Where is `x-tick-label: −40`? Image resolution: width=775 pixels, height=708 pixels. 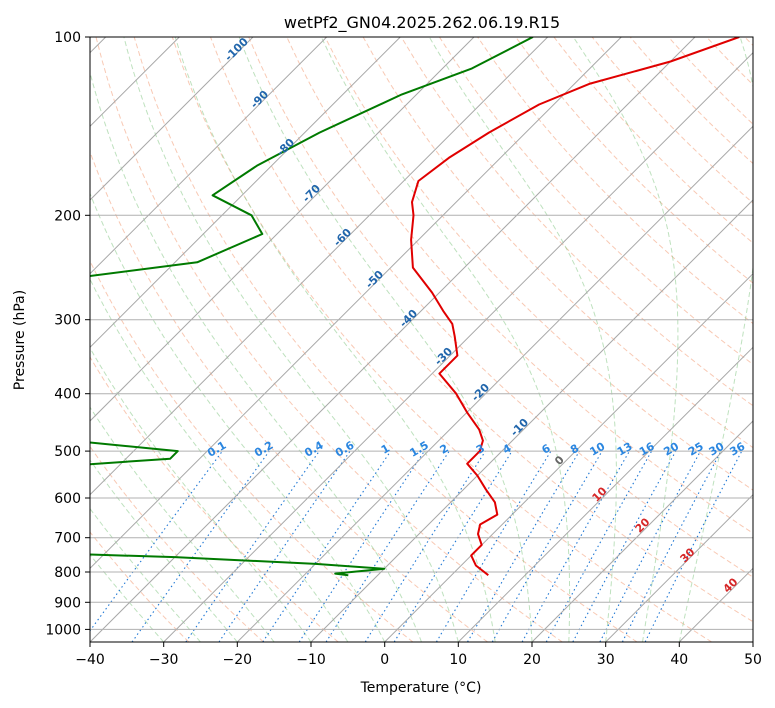 x-tick-label: −40 is located at coordinates (90, 660).